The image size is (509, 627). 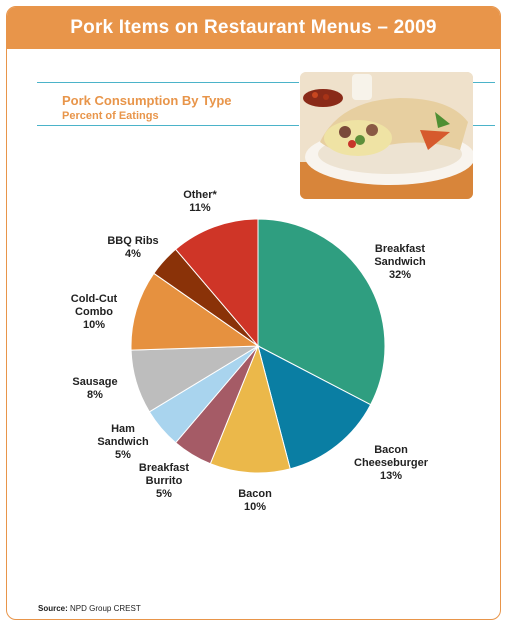 I want to click on food-photo, so click(x=386, y=135).